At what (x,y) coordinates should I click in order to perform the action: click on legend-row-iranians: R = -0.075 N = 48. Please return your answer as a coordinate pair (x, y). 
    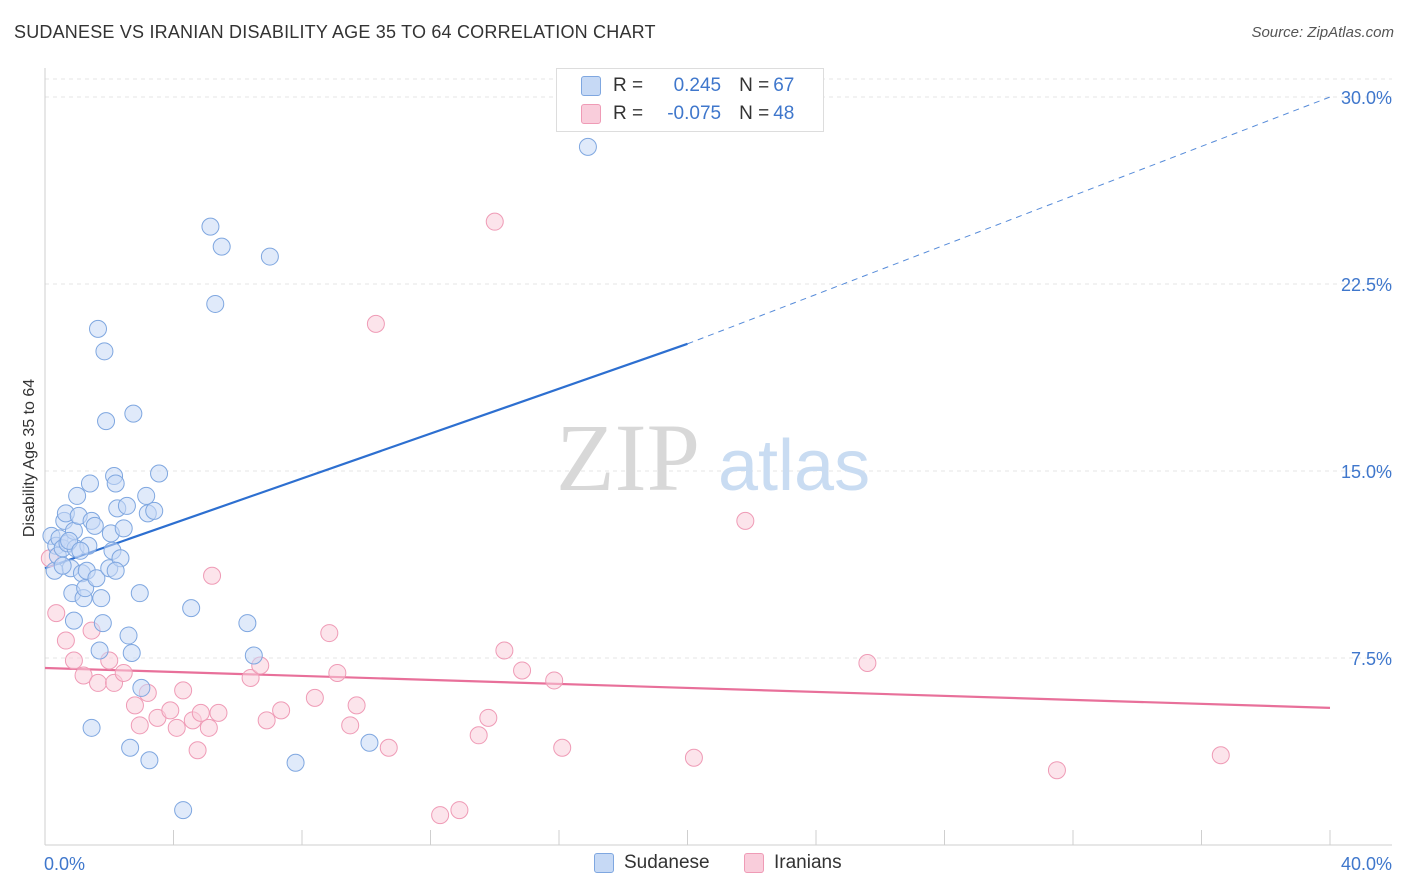
    Looking at the image, I should click on (687, 114).